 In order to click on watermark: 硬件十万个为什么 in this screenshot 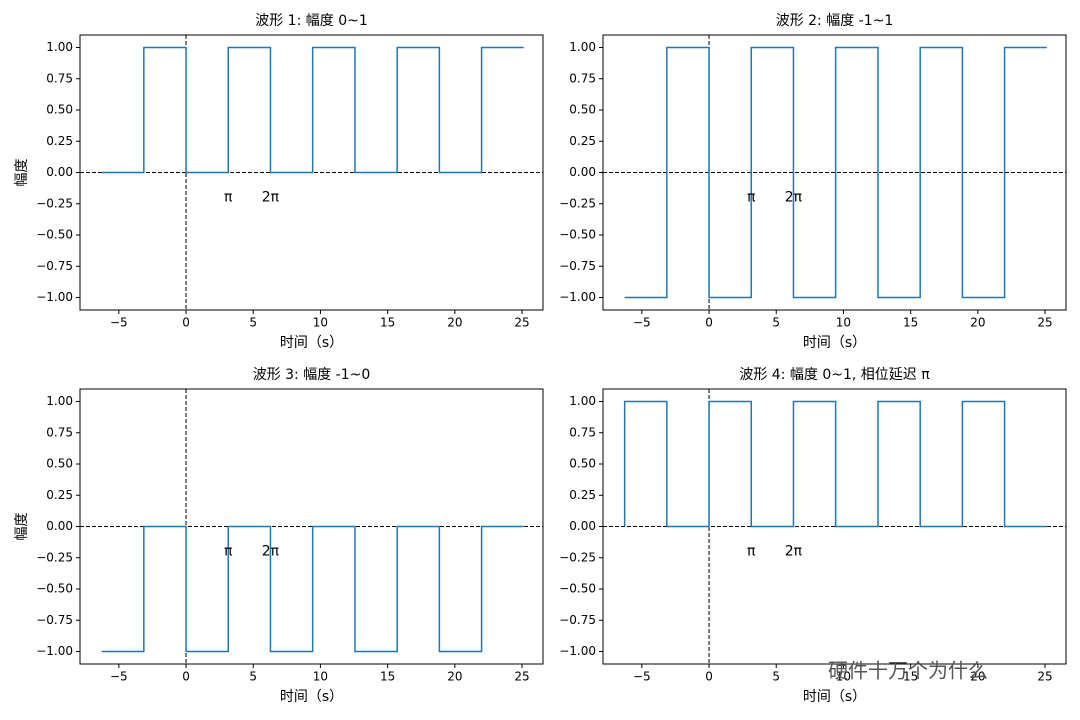, I will do `click(908, 671)`.